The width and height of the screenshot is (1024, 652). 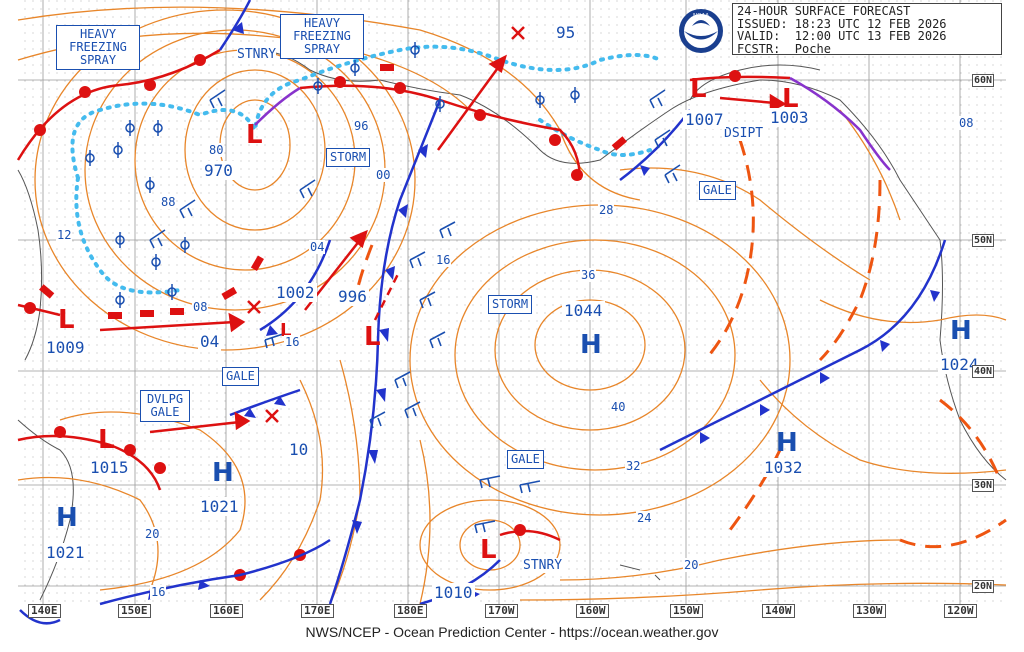 I want to click on high-pressure-1021-a: 1021, so click(x=219, y=506).